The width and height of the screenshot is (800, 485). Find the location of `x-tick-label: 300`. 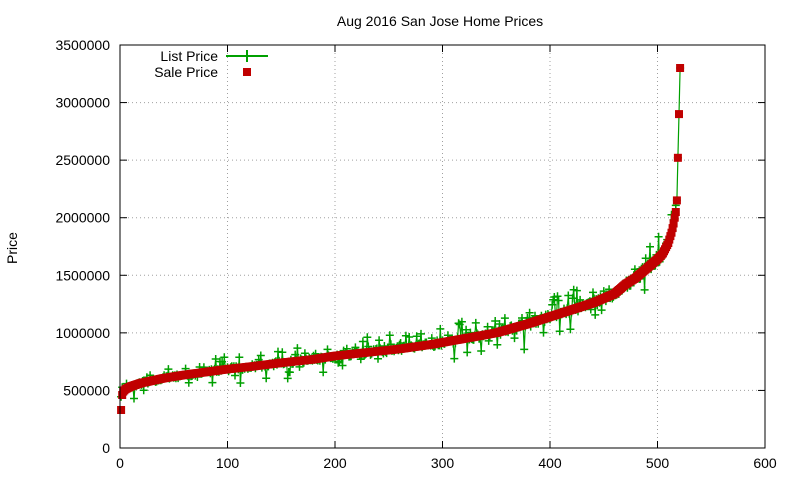

x-tick-label: 300 is located at coordinates (443, 463).